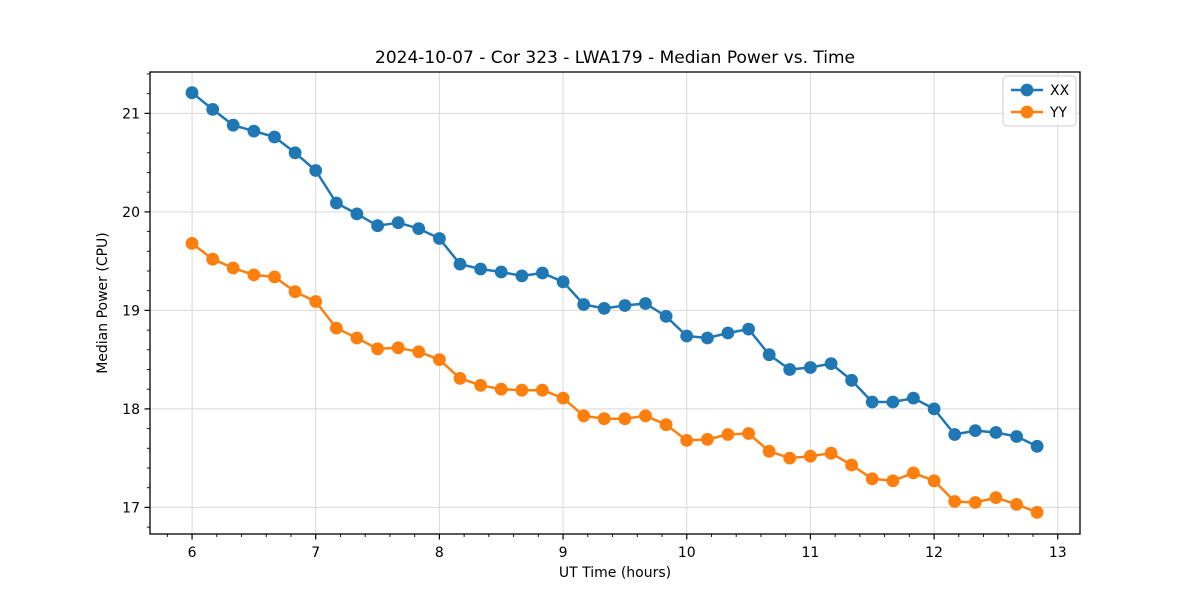 The image size is (1200, 600). Describe the element at coordinates (131, 410) in the screenshot. I see `y-tick-label: 18` at that location.